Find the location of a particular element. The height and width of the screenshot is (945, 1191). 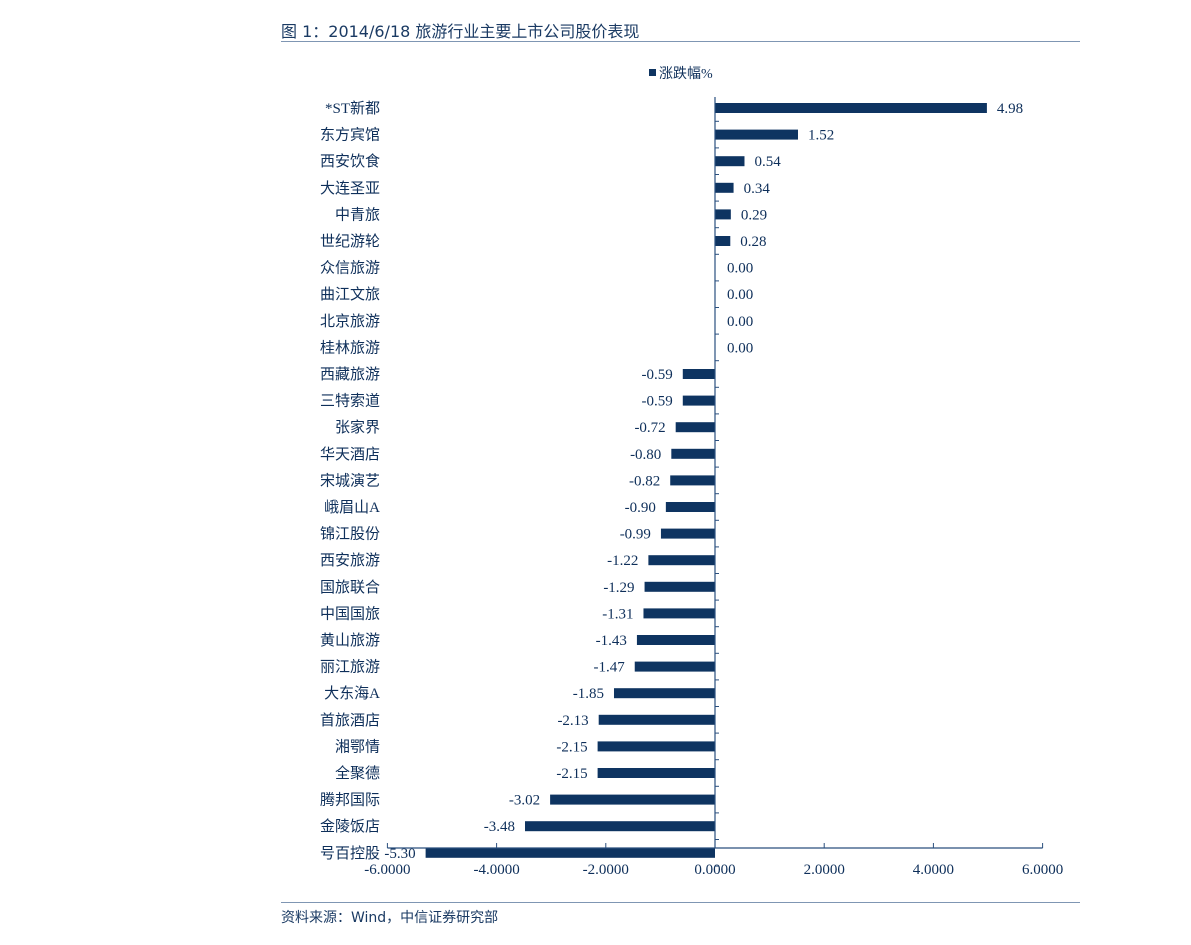

category-label: 锦江股份 is located at coordinates (350, 534).